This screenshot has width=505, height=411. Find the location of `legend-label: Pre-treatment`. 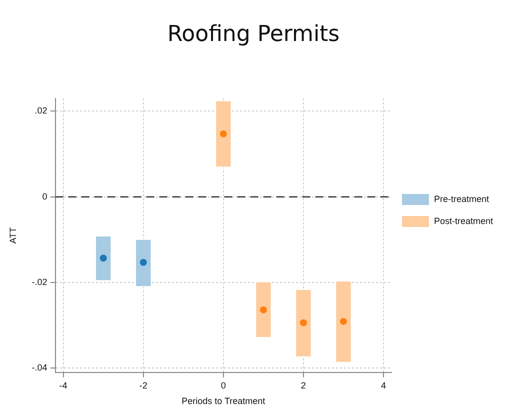

legend-label: Pre-treatment is located at coordinates (462, 199).